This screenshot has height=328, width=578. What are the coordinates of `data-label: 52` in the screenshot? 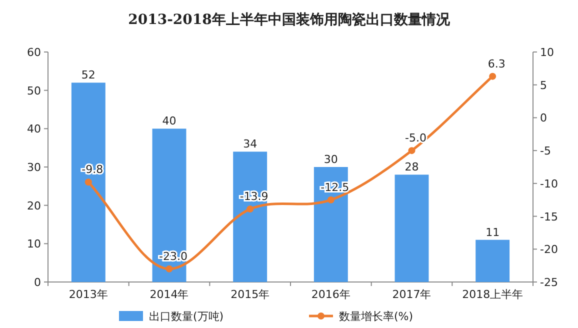 It's located at (88, 75).